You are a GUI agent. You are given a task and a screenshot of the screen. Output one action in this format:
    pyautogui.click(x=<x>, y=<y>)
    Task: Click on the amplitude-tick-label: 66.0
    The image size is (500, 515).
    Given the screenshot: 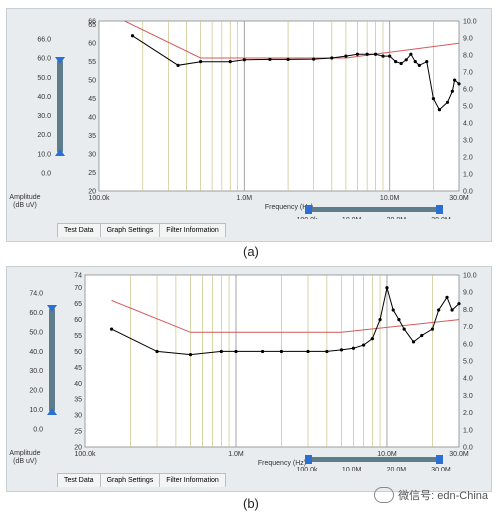 What is the action you would take?
    pyautogui.click(x=44, y=40)
    